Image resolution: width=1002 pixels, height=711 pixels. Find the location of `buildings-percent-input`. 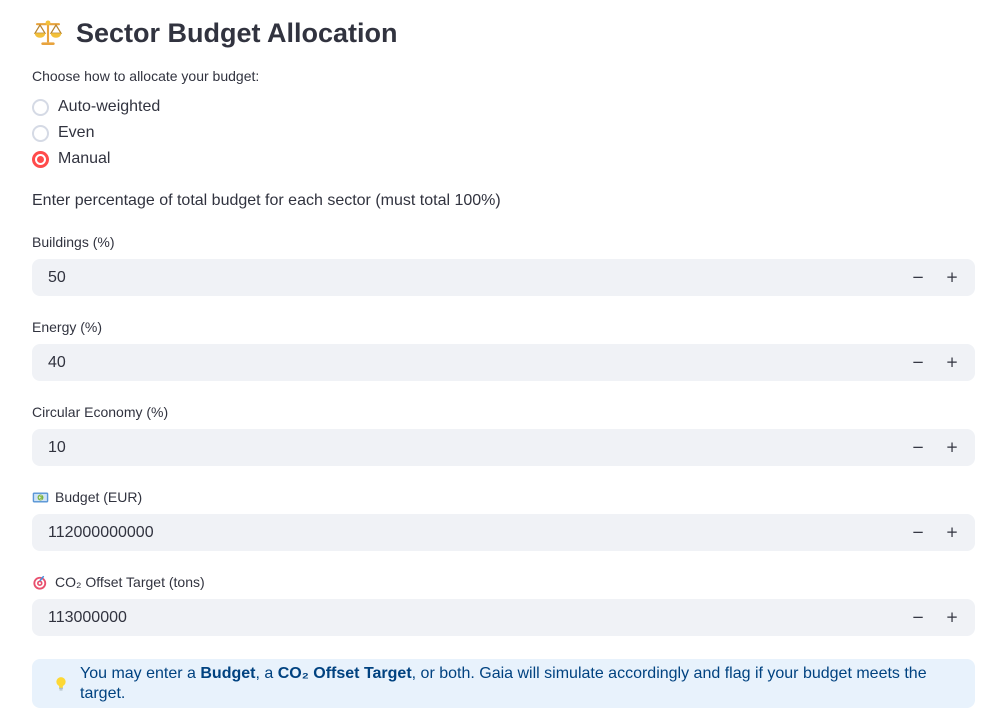

buildings-percent-input is located at coordinates (466, 277).